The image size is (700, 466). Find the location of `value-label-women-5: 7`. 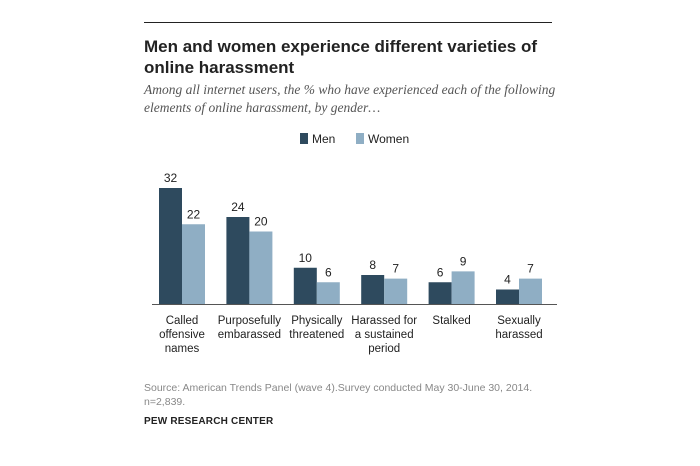

value-label-women-5: 7 is located at coordinates (530, 269).